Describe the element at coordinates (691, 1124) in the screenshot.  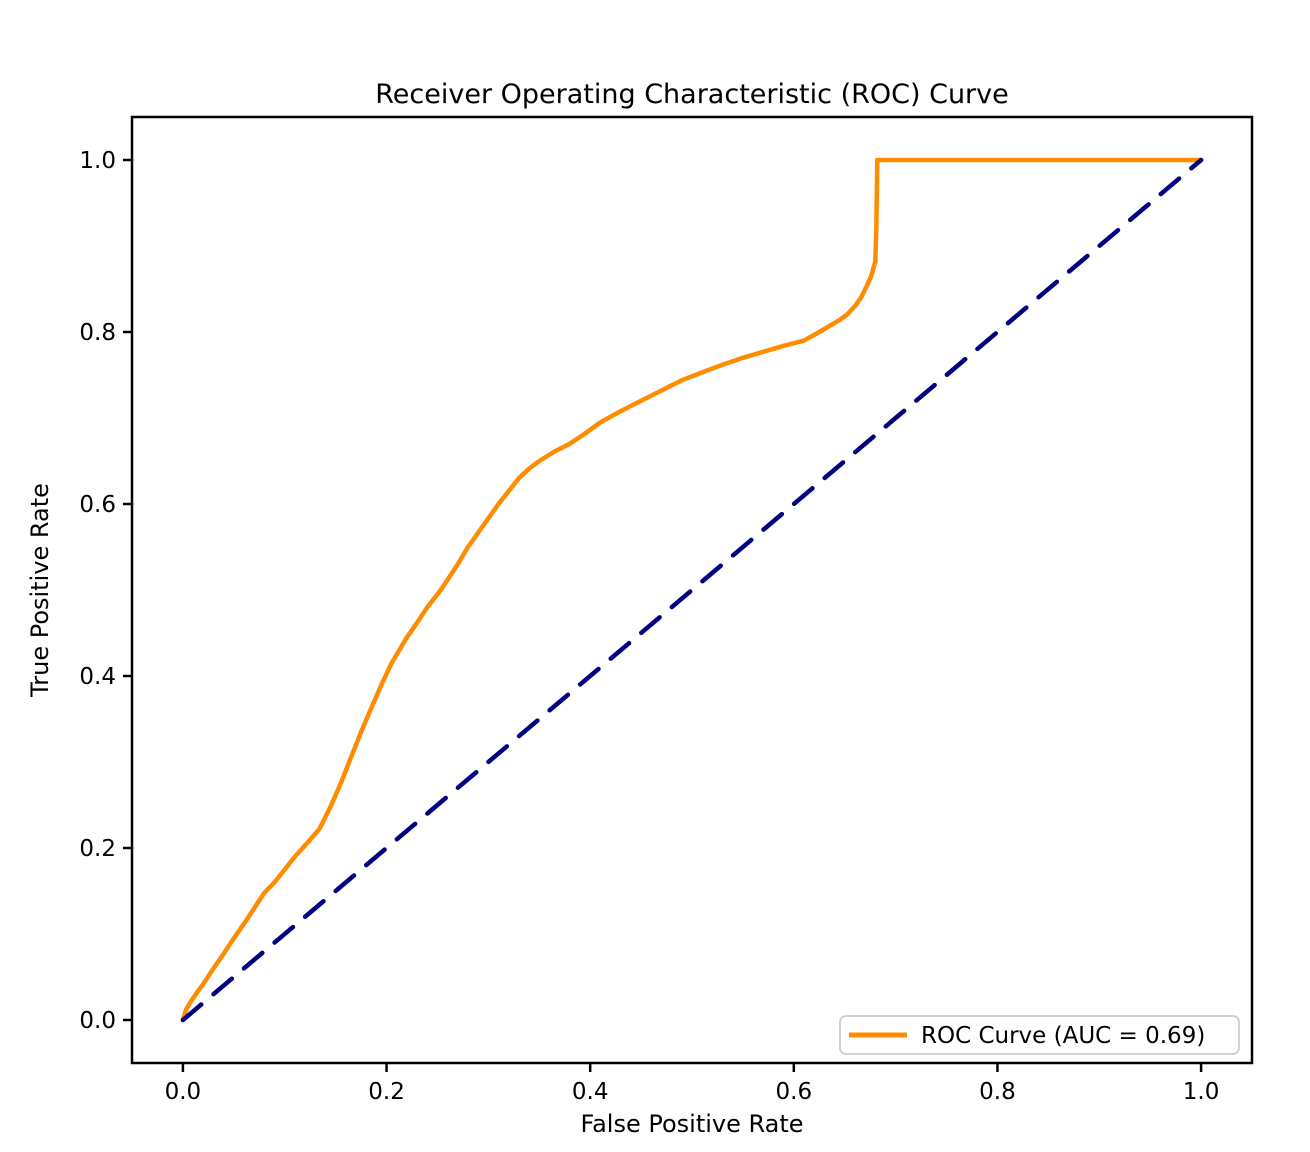
I see `x-axis-label: False Positive Rate` at that location.